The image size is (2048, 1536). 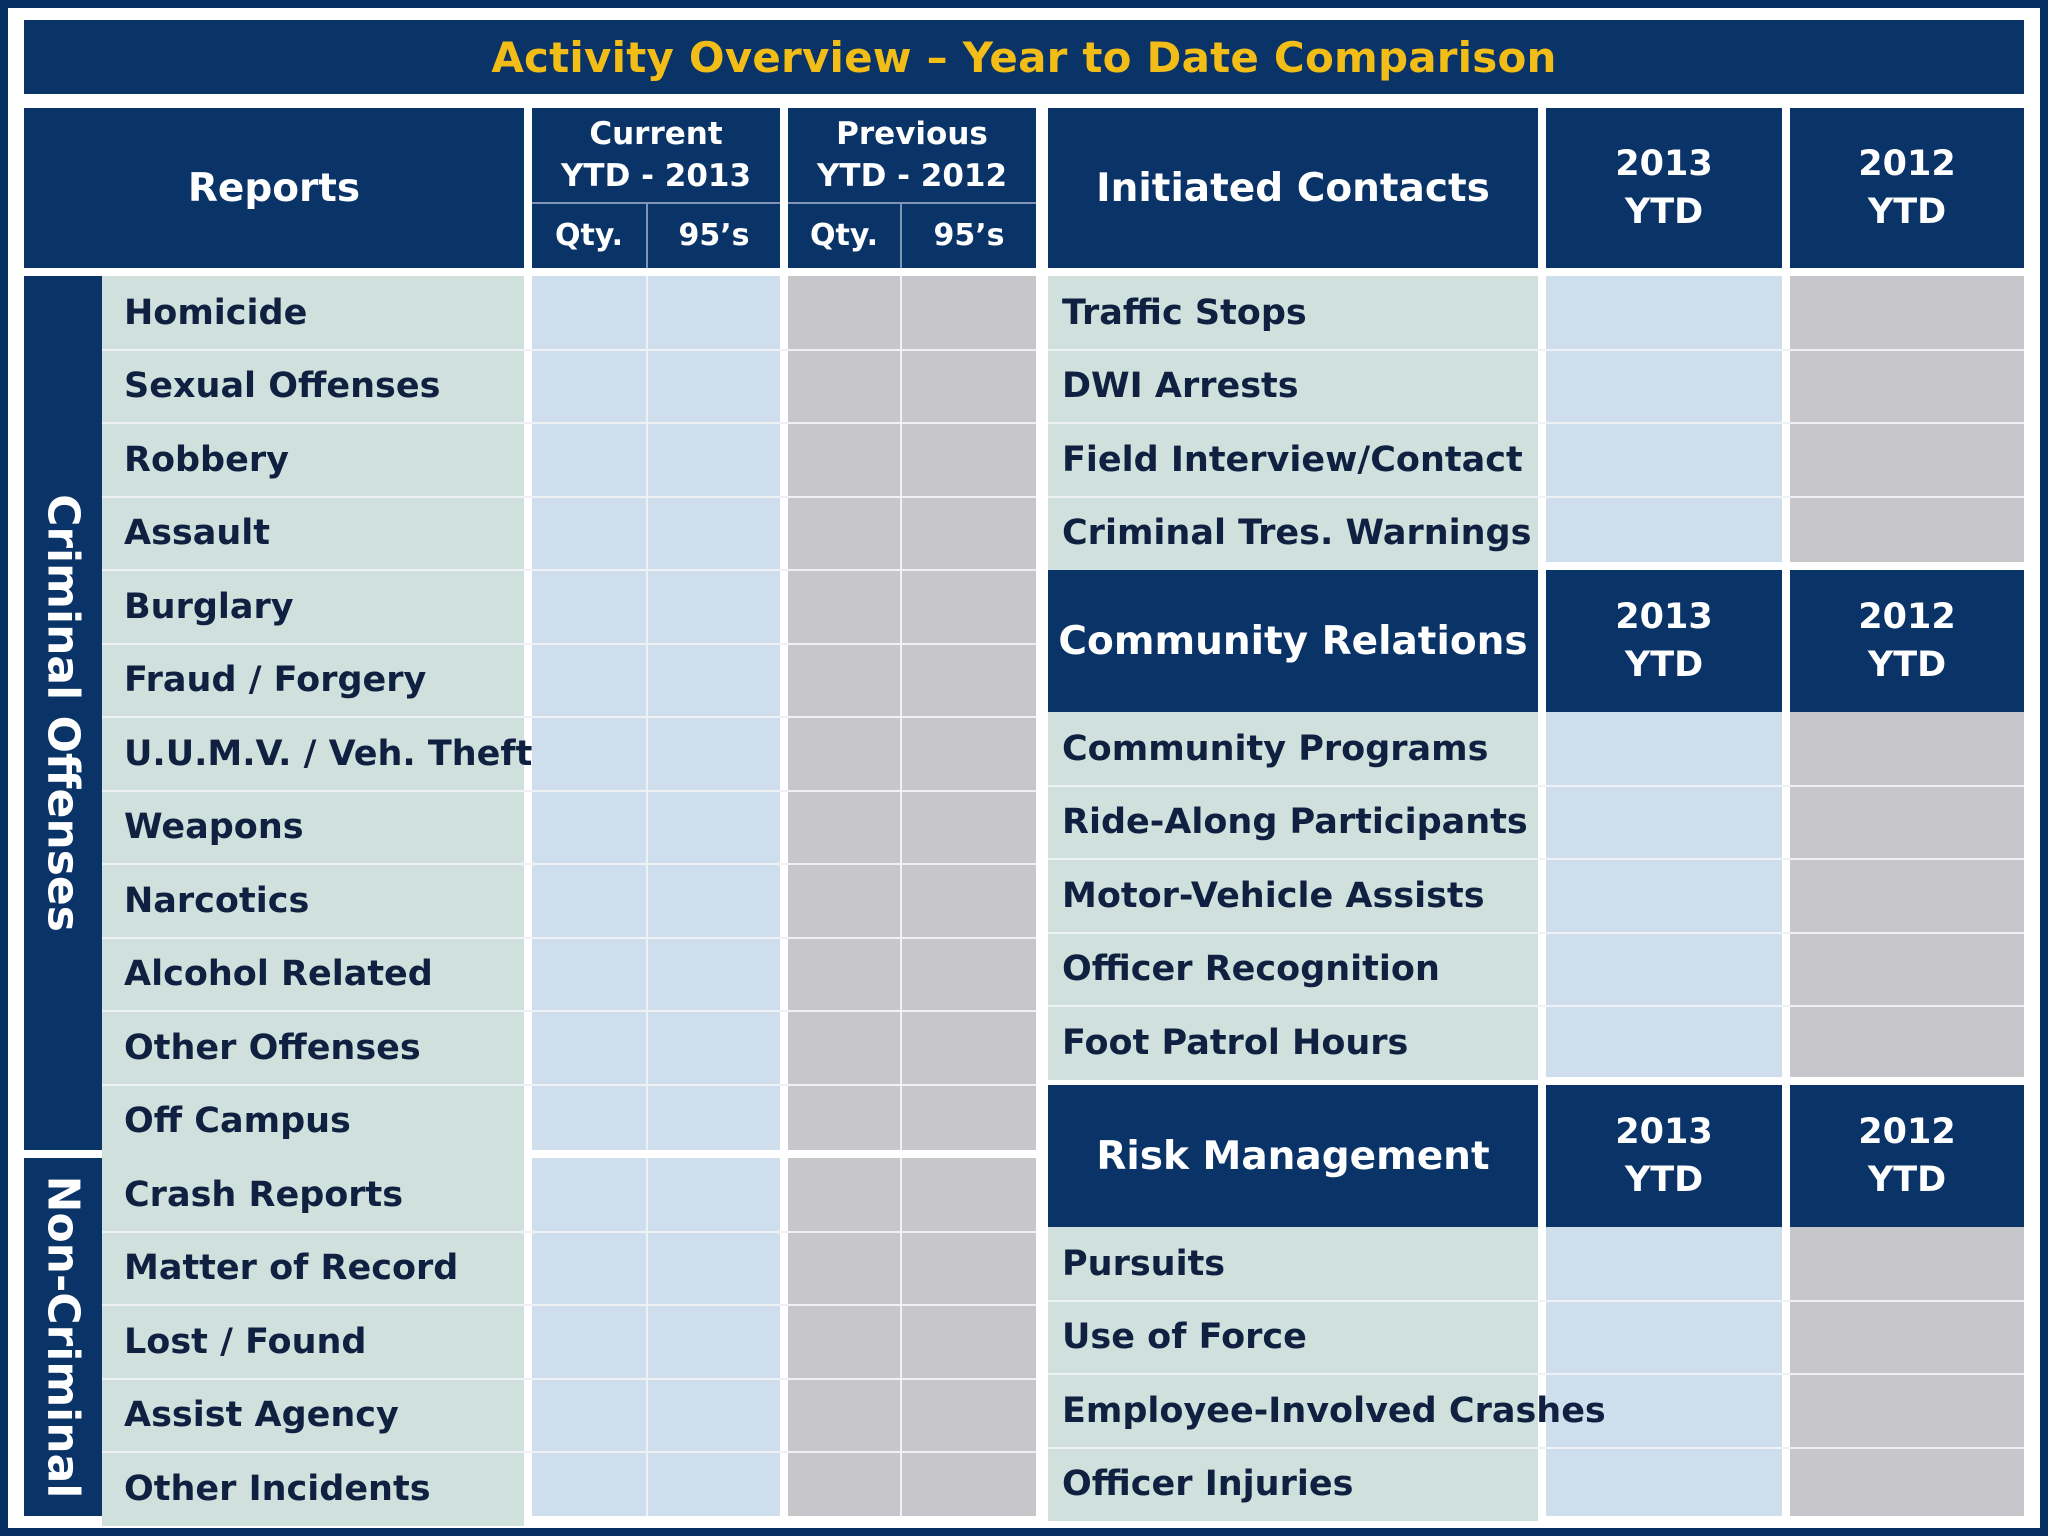 I want to click on initiated-contacts-header: Initiated Contacts, so click(x=1293, y=188).